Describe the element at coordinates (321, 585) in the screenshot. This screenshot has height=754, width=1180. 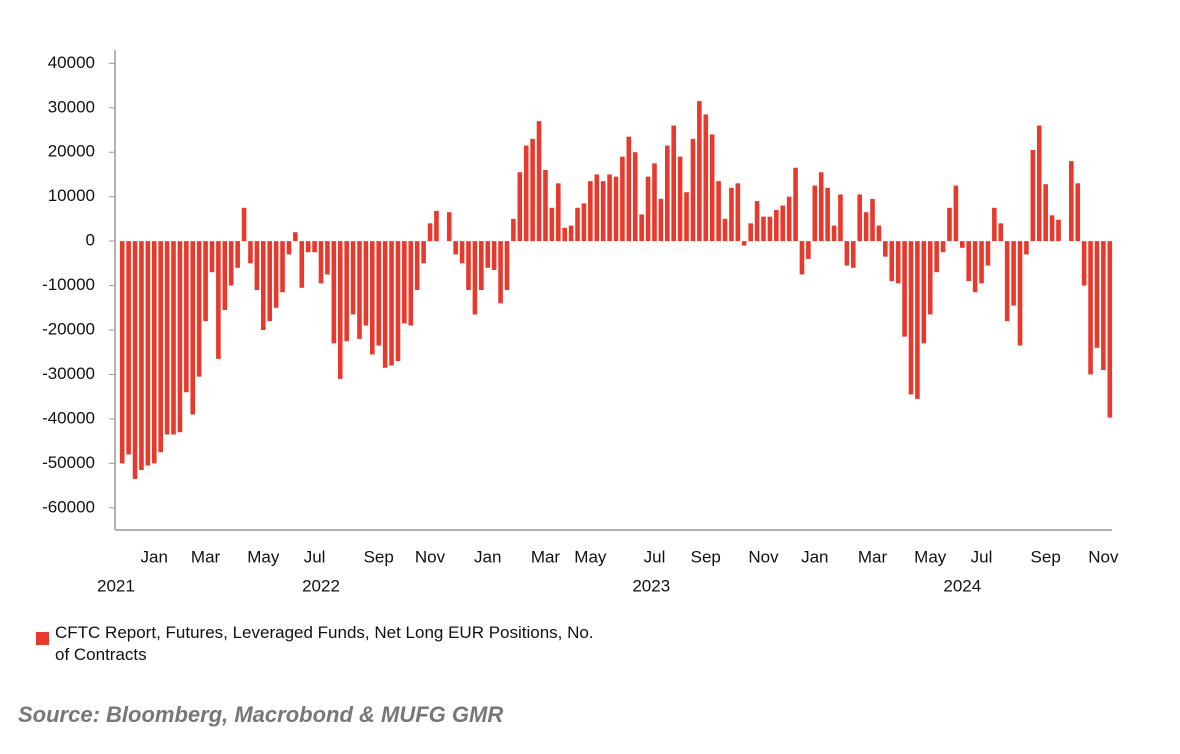
I see `year-label: 2022` at that location.